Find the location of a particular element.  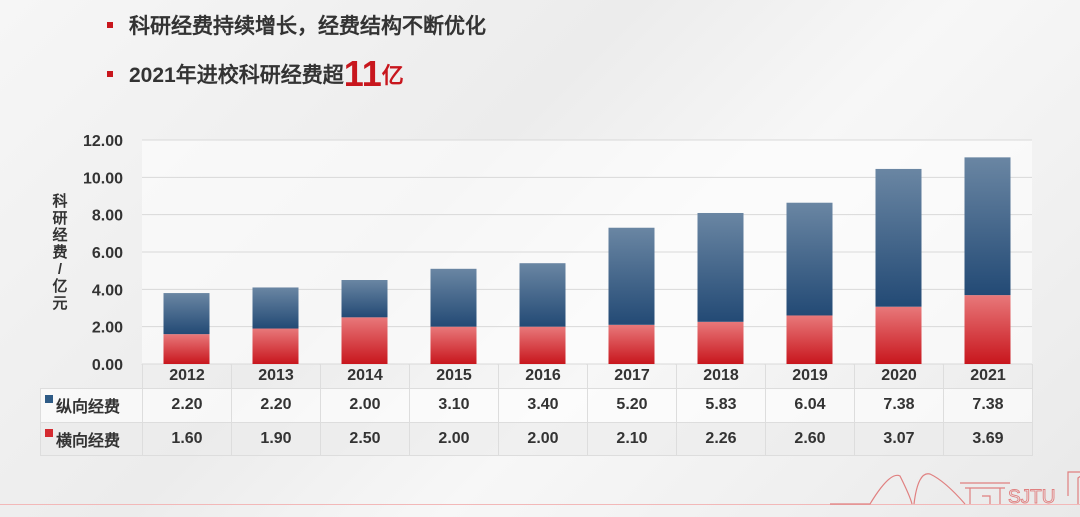

legend-vertical: 纵向经费 is located at coordinates (91, 405).